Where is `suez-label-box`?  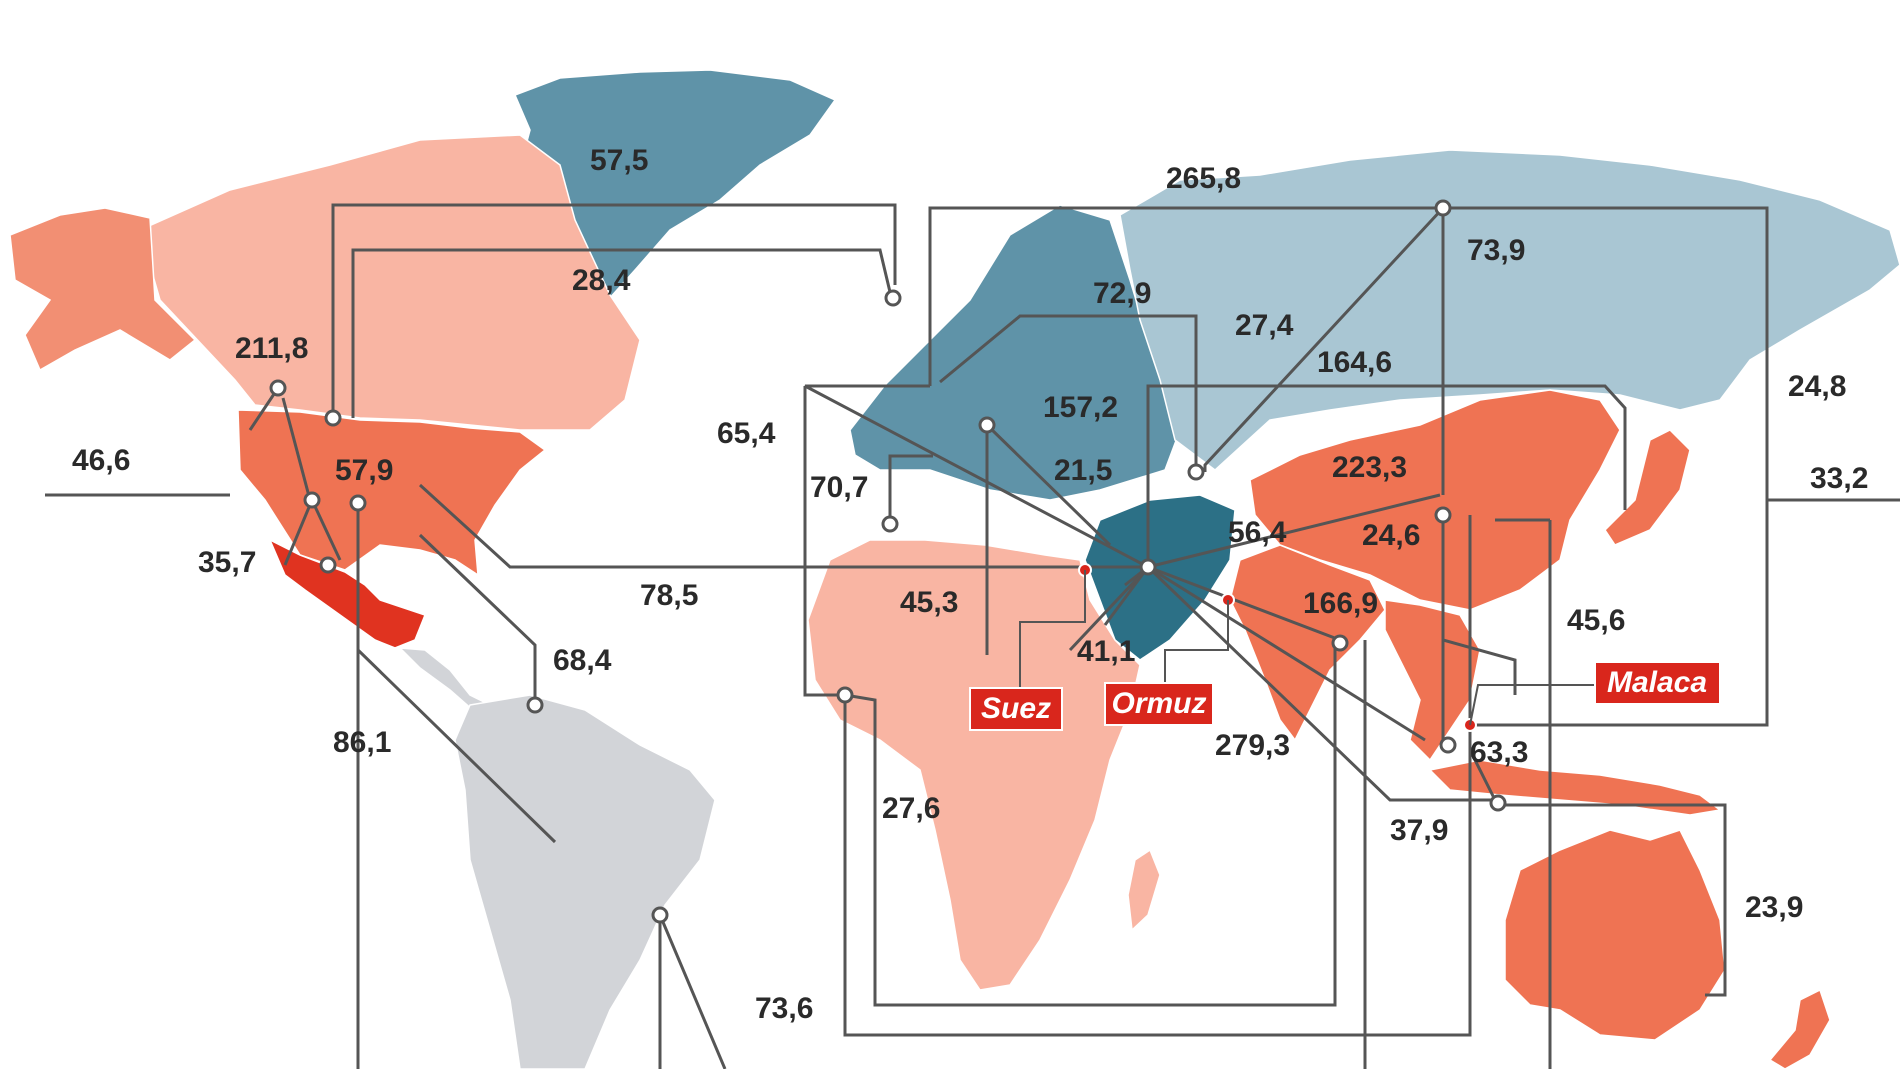
suez-label-box is located at coordinates (1016, 709).